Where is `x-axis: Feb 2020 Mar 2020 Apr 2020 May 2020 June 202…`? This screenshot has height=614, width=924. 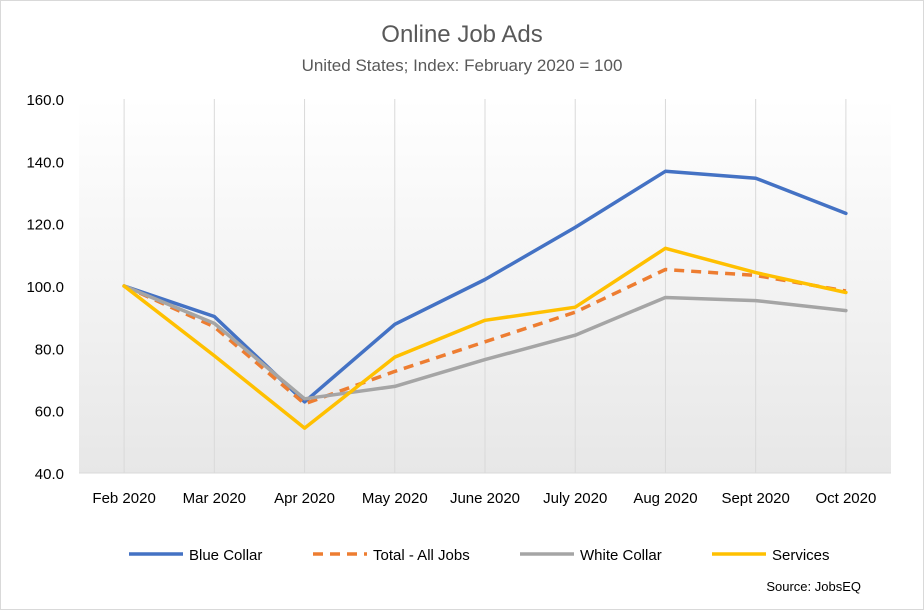 x-axis: Feb 2020 Mar 2020 Apr 2020 May 2020 June 202… is located at coordinates (484, 498).